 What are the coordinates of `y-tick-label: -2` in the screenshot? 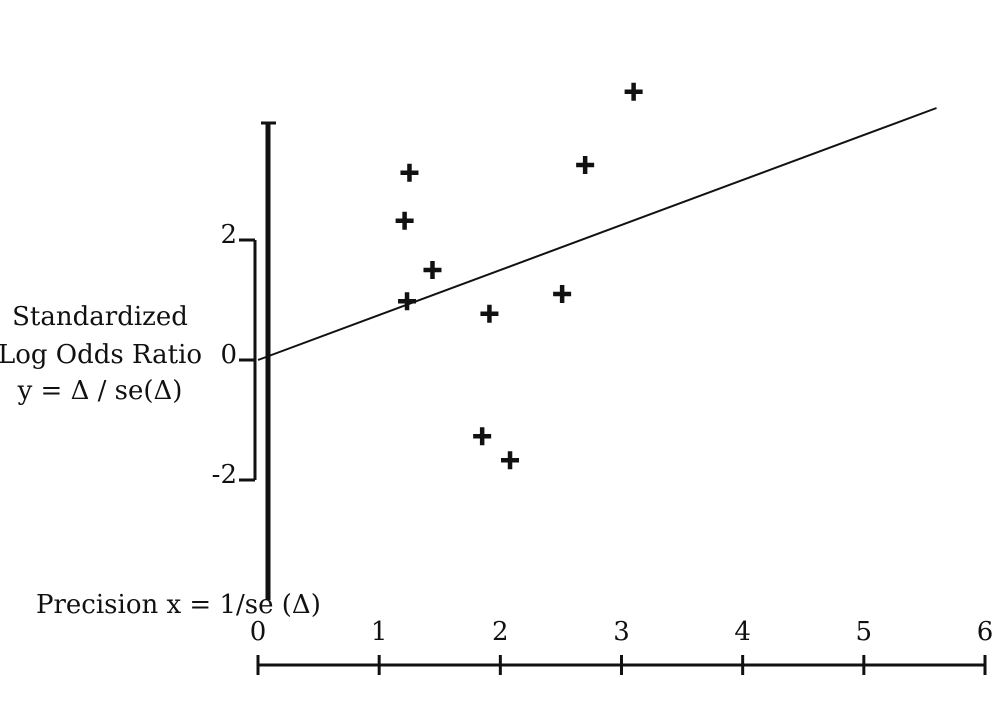 It's located at (224, 475).